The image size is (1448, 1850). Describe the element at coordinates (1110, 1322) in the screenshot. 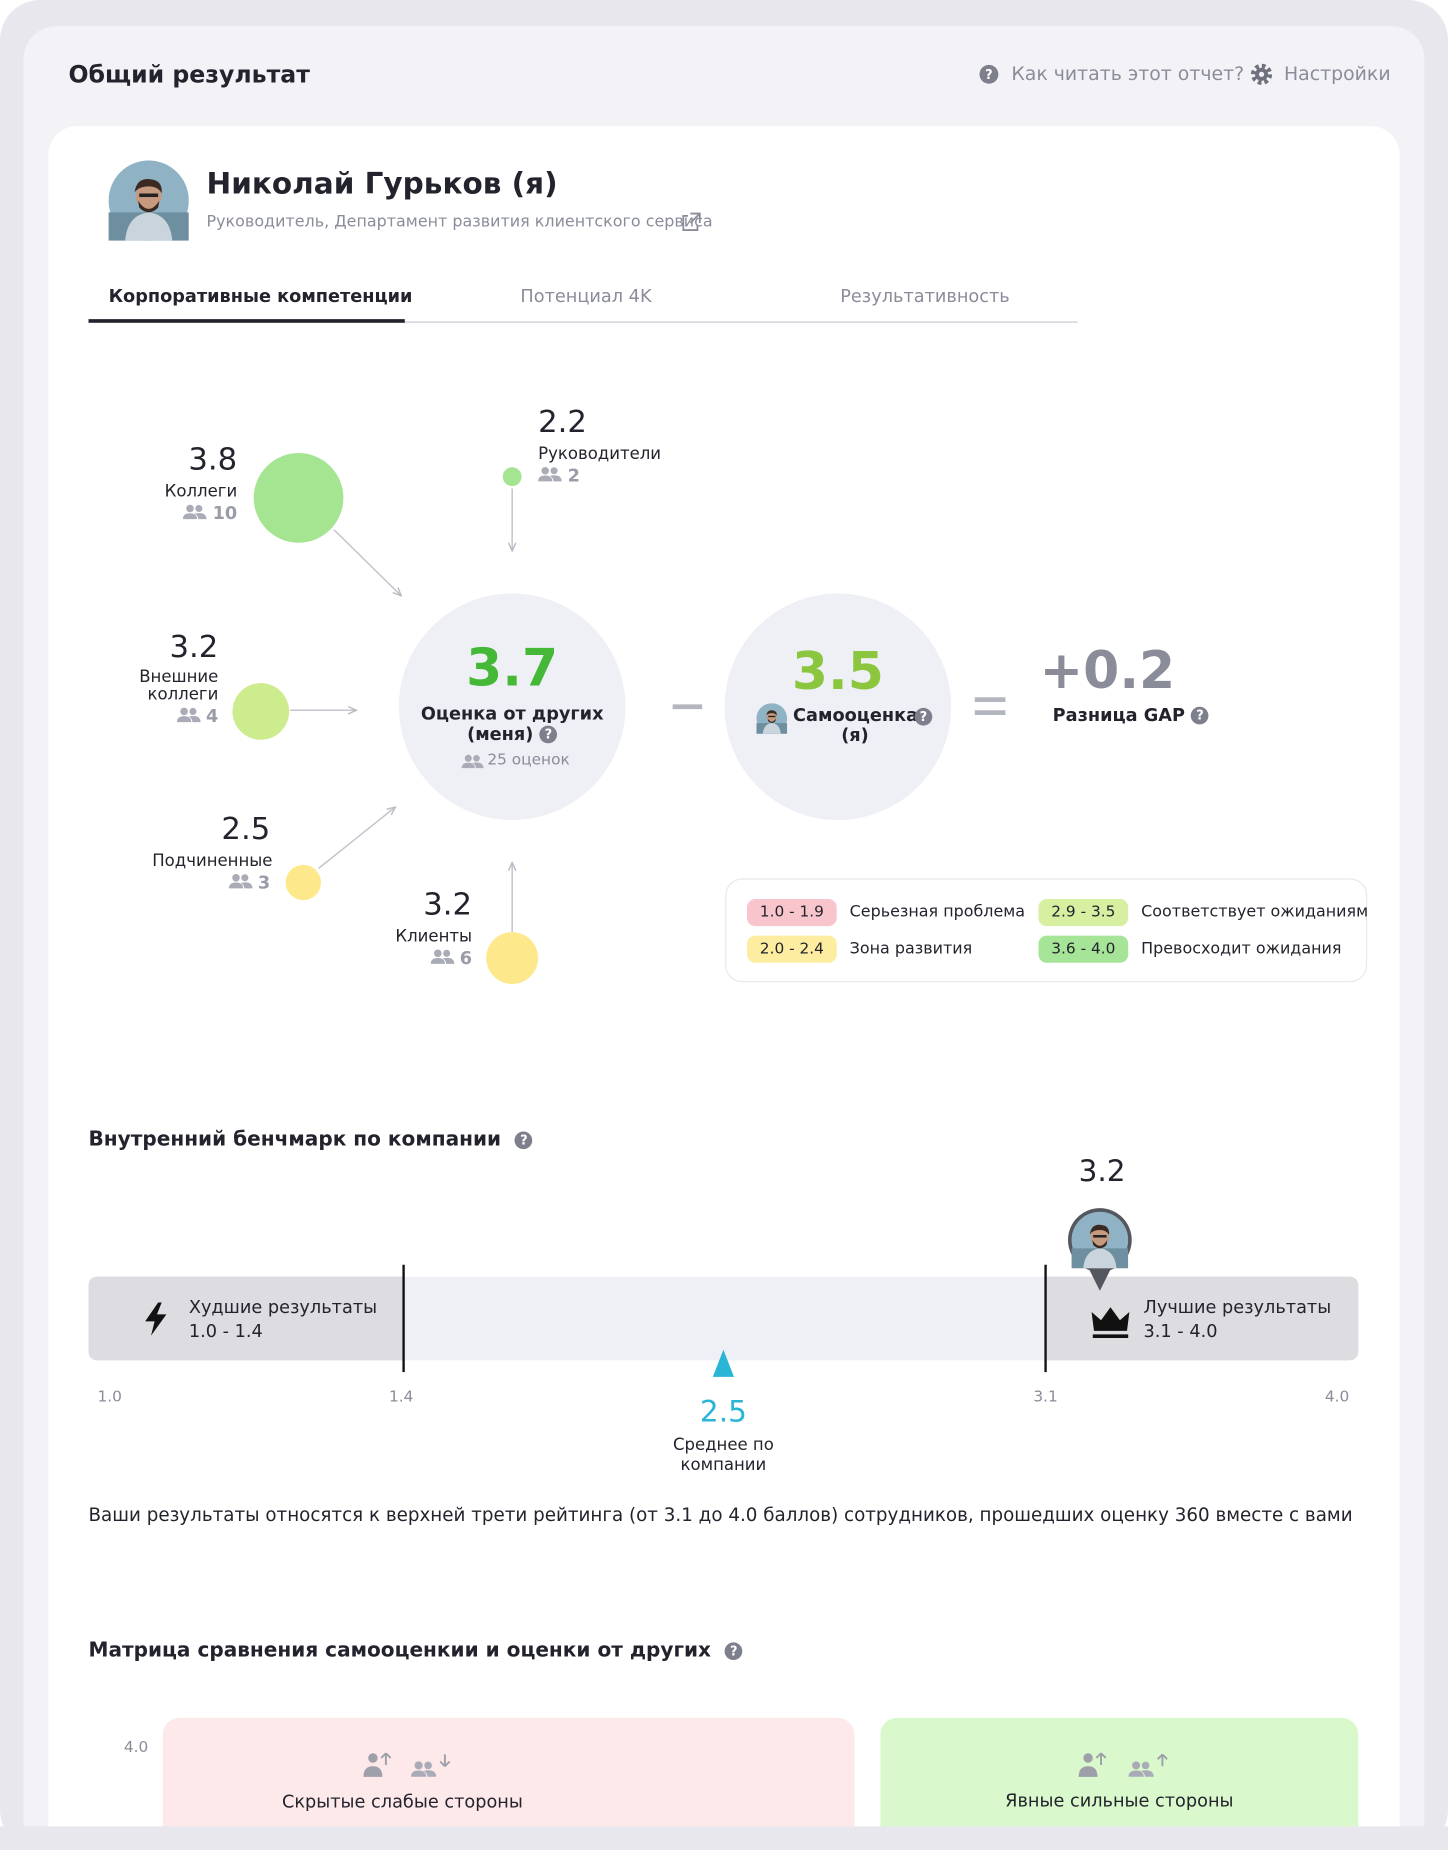

I see `crown-icon` at that location.